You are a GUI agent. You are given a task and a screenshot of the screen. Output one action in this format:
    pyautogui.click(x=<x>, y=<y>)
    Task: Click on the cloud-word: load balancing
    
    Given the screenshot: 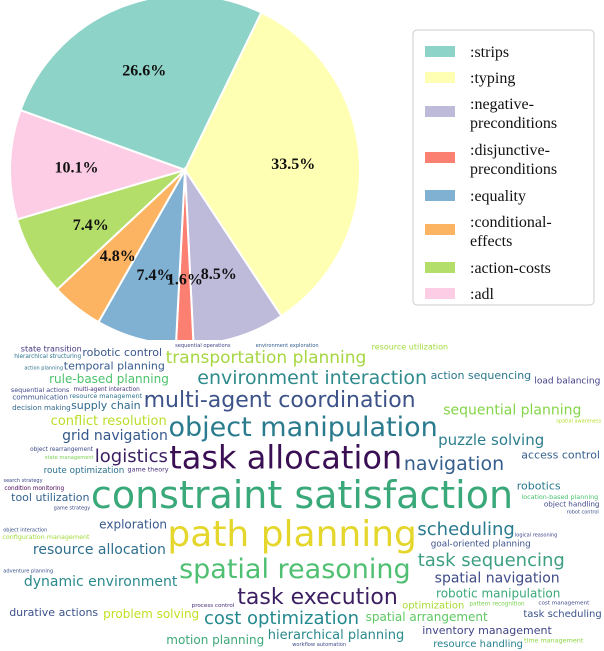 What is the action you would take?
    pyautogui.click(x=567, y=382)
    